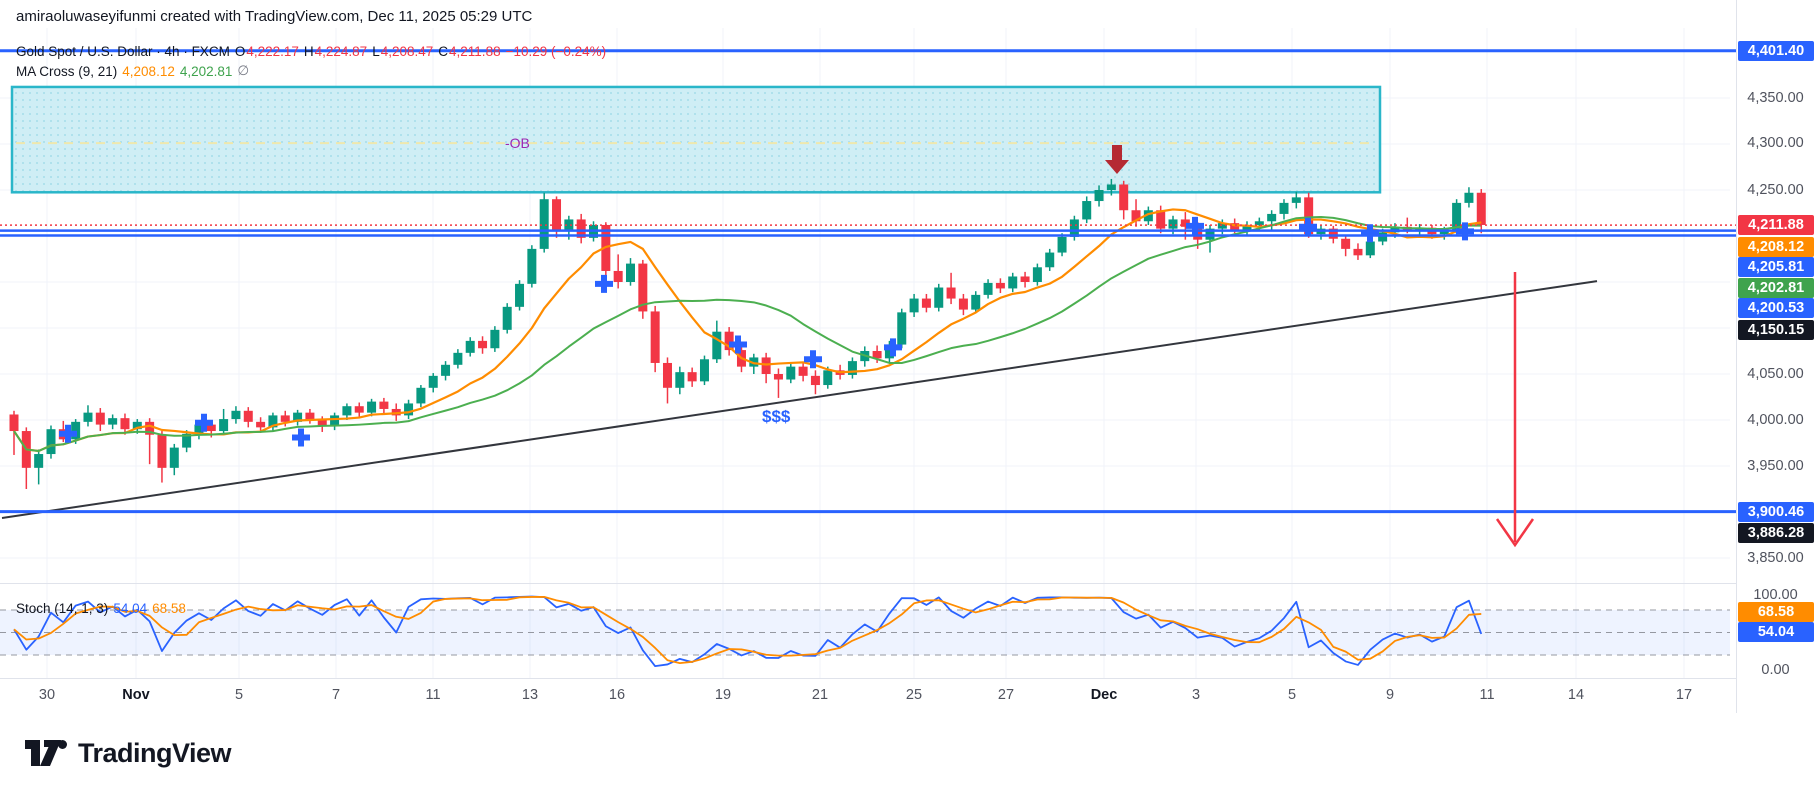 Image resolution: width=1814 pixels, height=789 pixels. Describe the element at coordinates (403, 51) in the screenshot. I see `ohlc-low: L 4,208.47` at that location.